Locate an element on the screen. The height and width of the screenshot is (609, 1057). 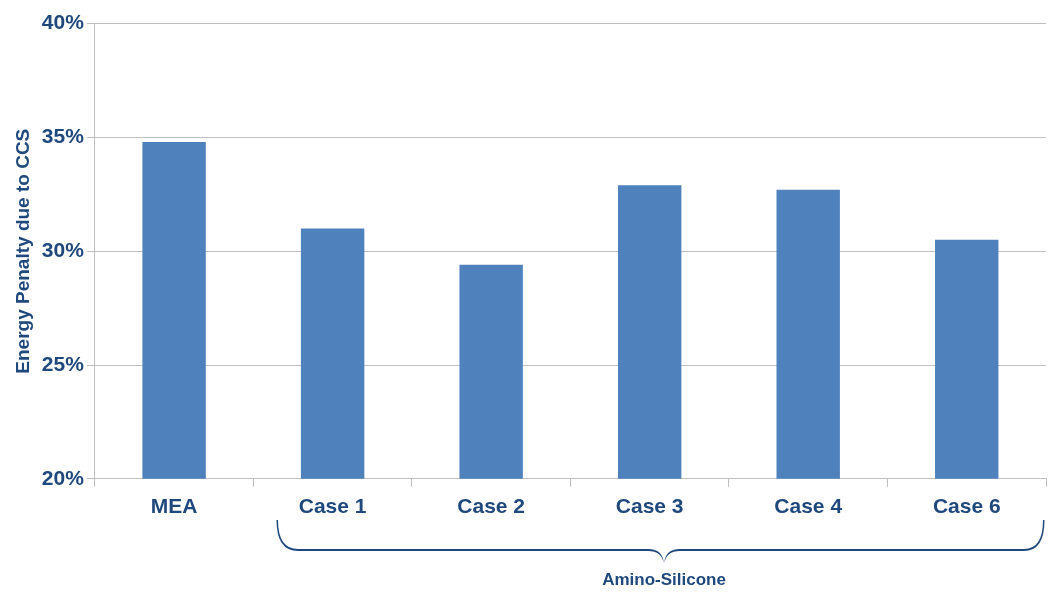
y-tick-label: 20% is located at coordinates (63, 477).